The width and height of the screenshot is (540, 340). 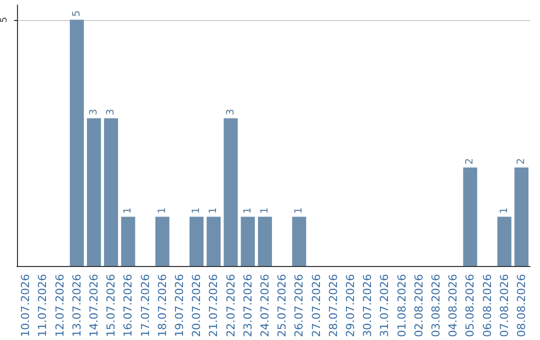 What do you see at coordinates (247, 306) in the screenshot?
I see `x-tick-label: 23.07.2026` at bounding box center [247, 306].